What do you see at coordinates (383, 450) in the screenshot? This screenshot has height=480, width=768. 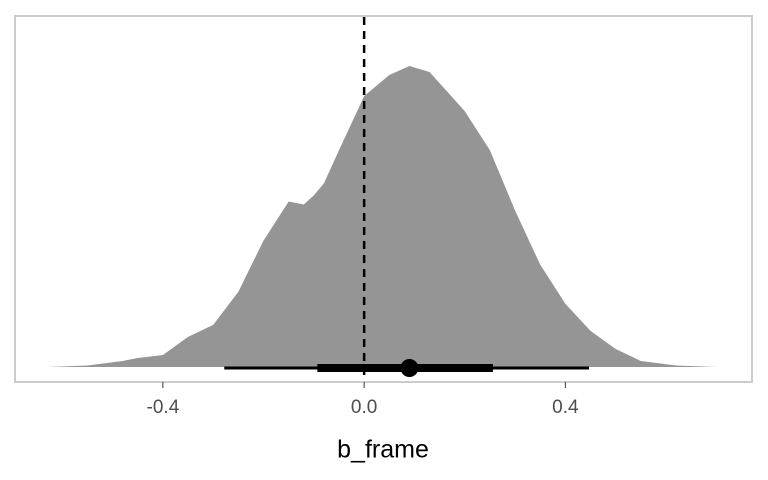 I see `x-axis-title: b_frame` at bounding box center [383, 450].